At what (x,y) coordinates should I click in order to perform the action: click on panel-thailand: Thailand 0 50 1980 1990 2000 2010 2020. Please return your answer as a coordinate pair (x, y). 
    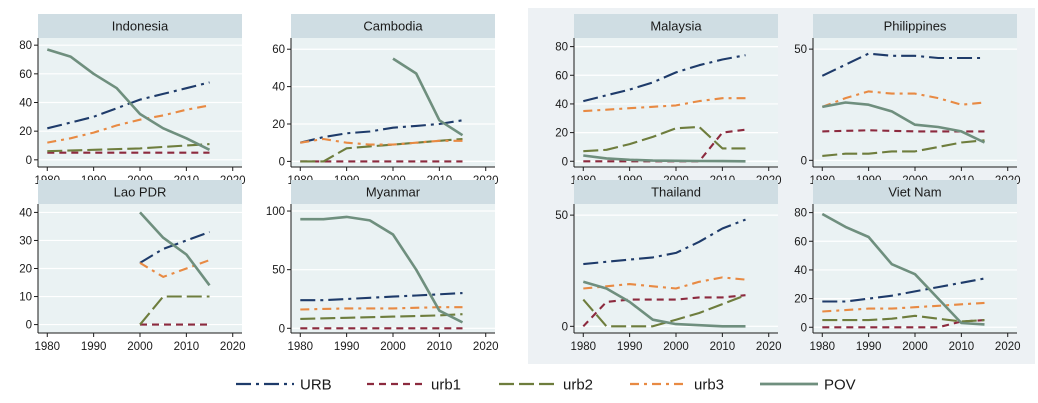
    Looking at the image, I should click on (668, 266).